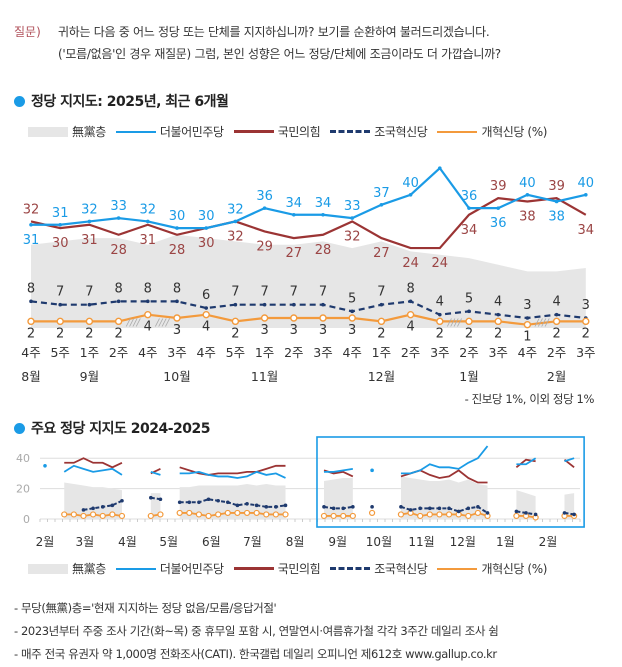  What do you see at coordinates (352, 298) in the screenshot?
I see `cho-label: 5` at bounding box center [352, 298].